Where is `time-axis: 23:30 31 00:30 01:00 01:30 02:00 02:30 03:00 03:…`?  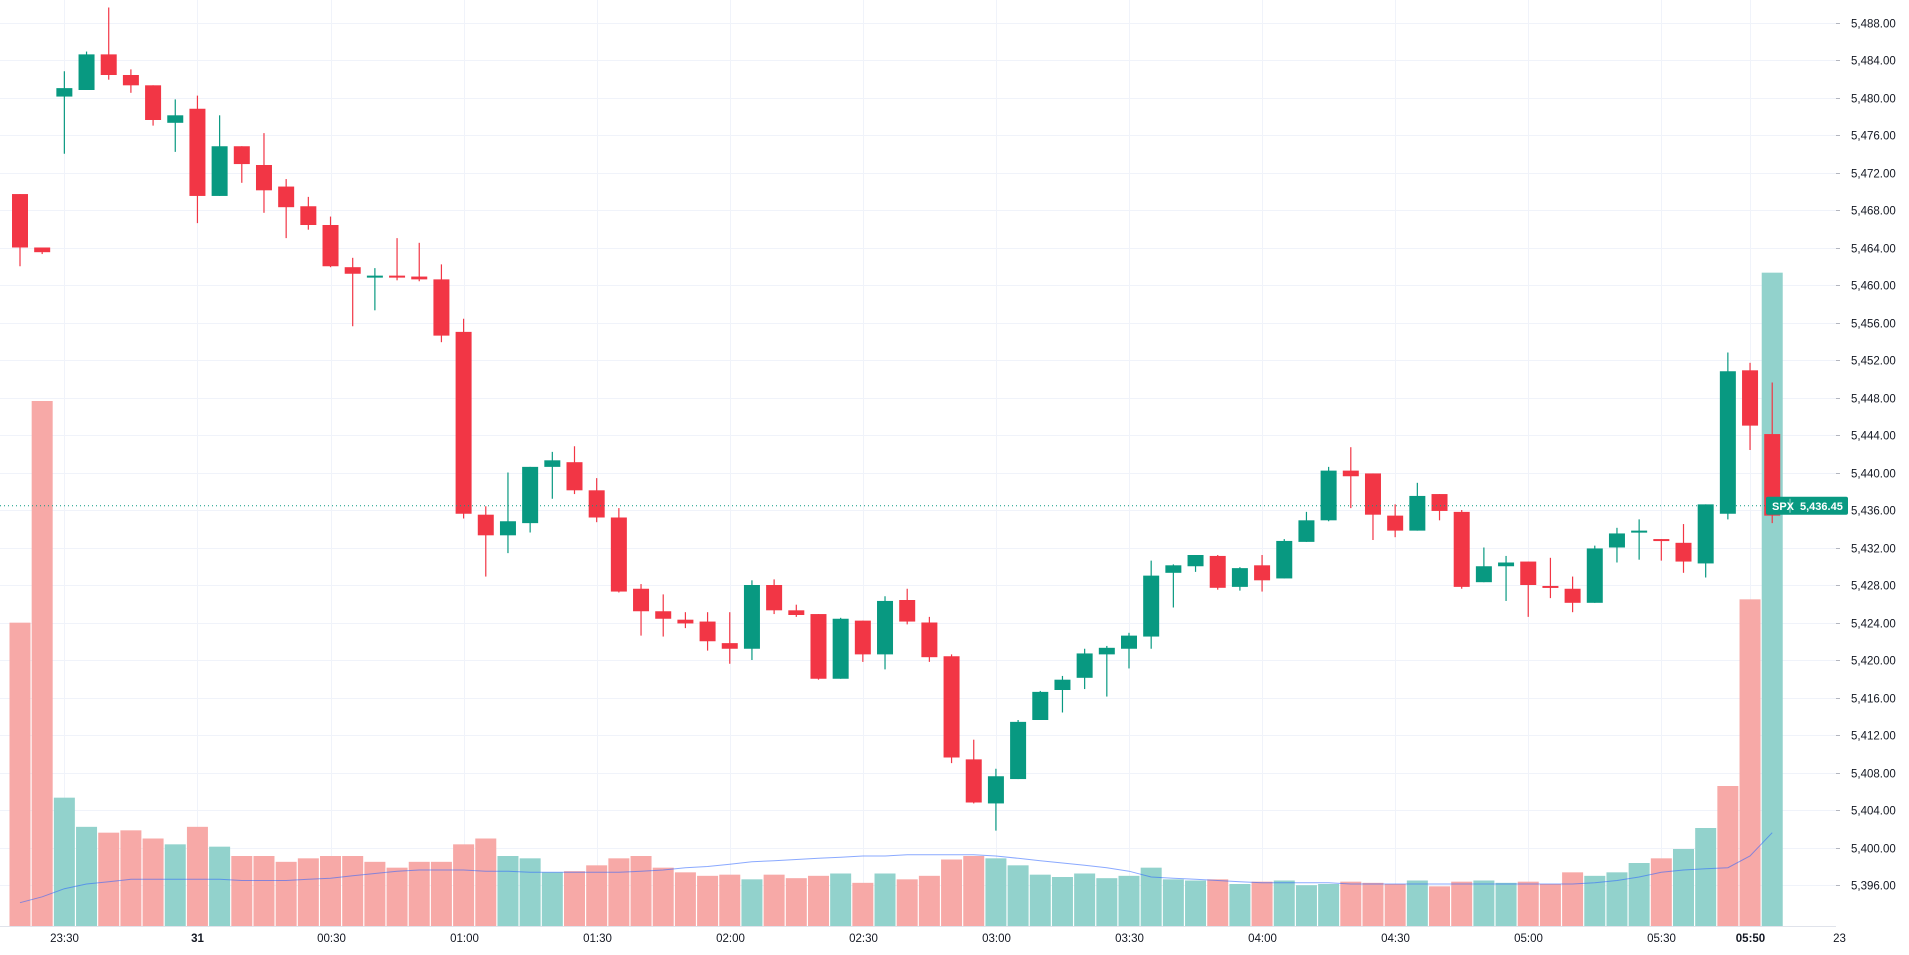 time-axis: 23:30 31 00:30 01:00 01:30 02:00 02:30 03:00 03:… is located at coordinates (923, 936).